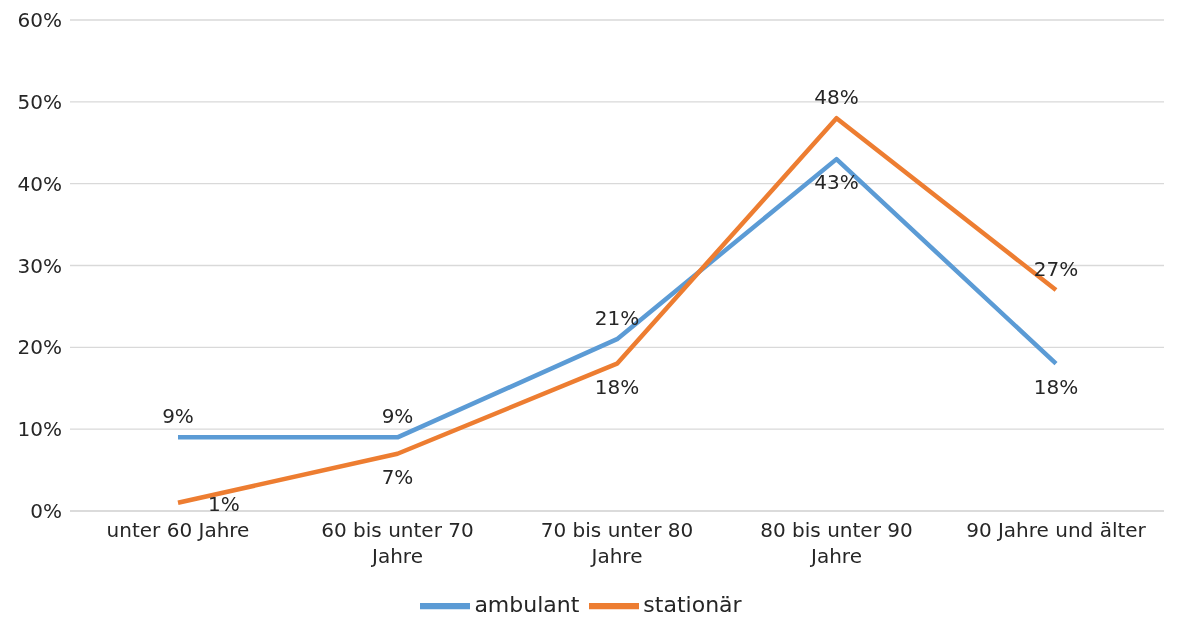 Image resolution: width=1177 pixels, height=639 pixels. I want to click on data-label: 7%, so click(397, 476).